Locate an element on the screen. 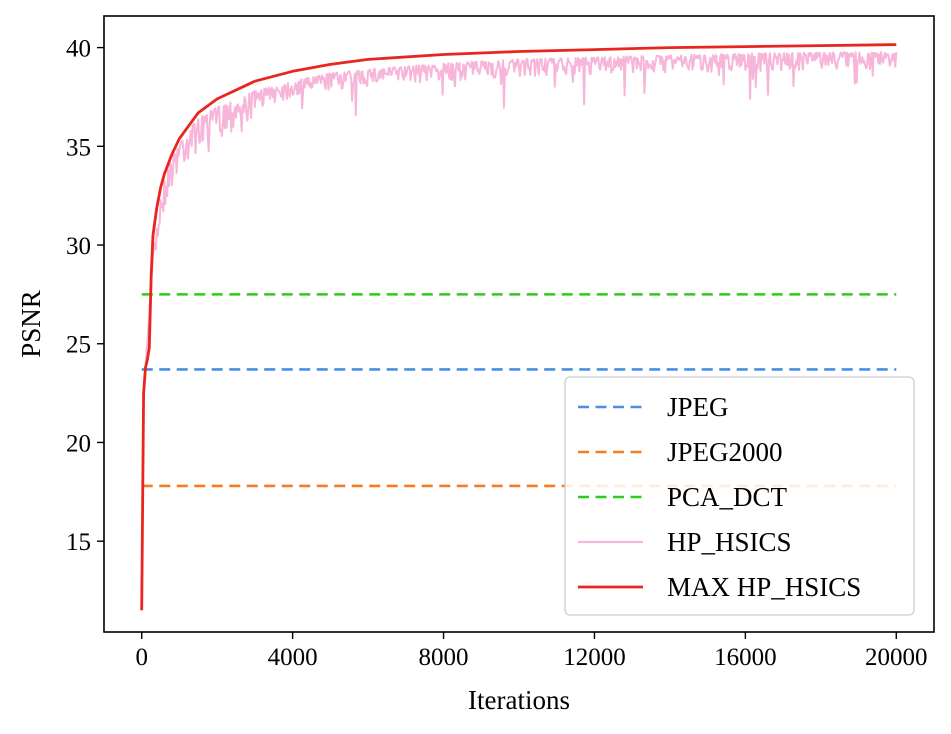  legend-label: PCA_DCT is located at coordinates (727, 497).